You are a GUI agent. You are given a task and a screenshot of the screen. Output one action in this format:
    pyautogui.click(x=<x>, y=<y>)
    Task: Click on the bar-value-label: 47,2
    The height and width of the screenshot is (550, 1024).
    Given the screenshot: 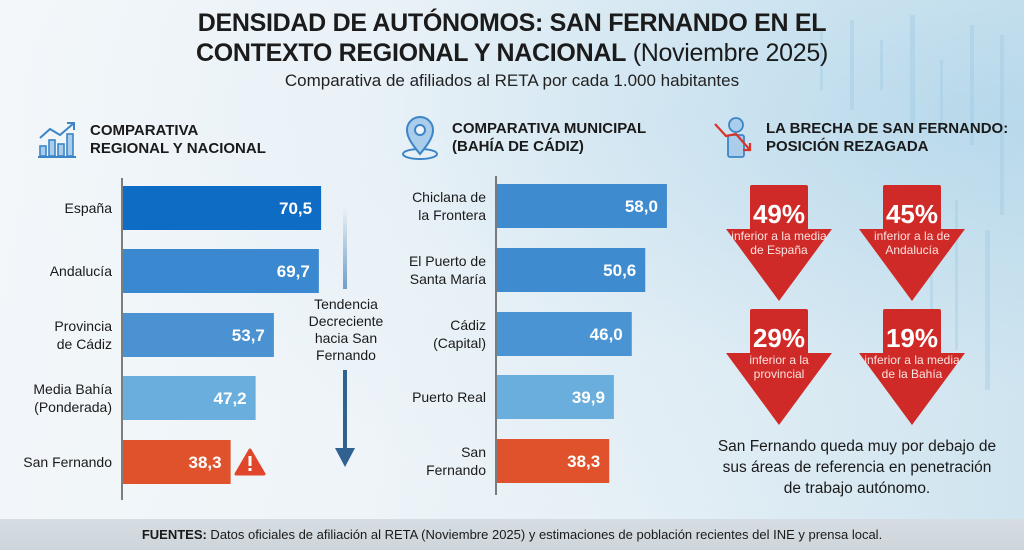 What is the action you would take?
    pyautogui.click(x=230, y=398)
    